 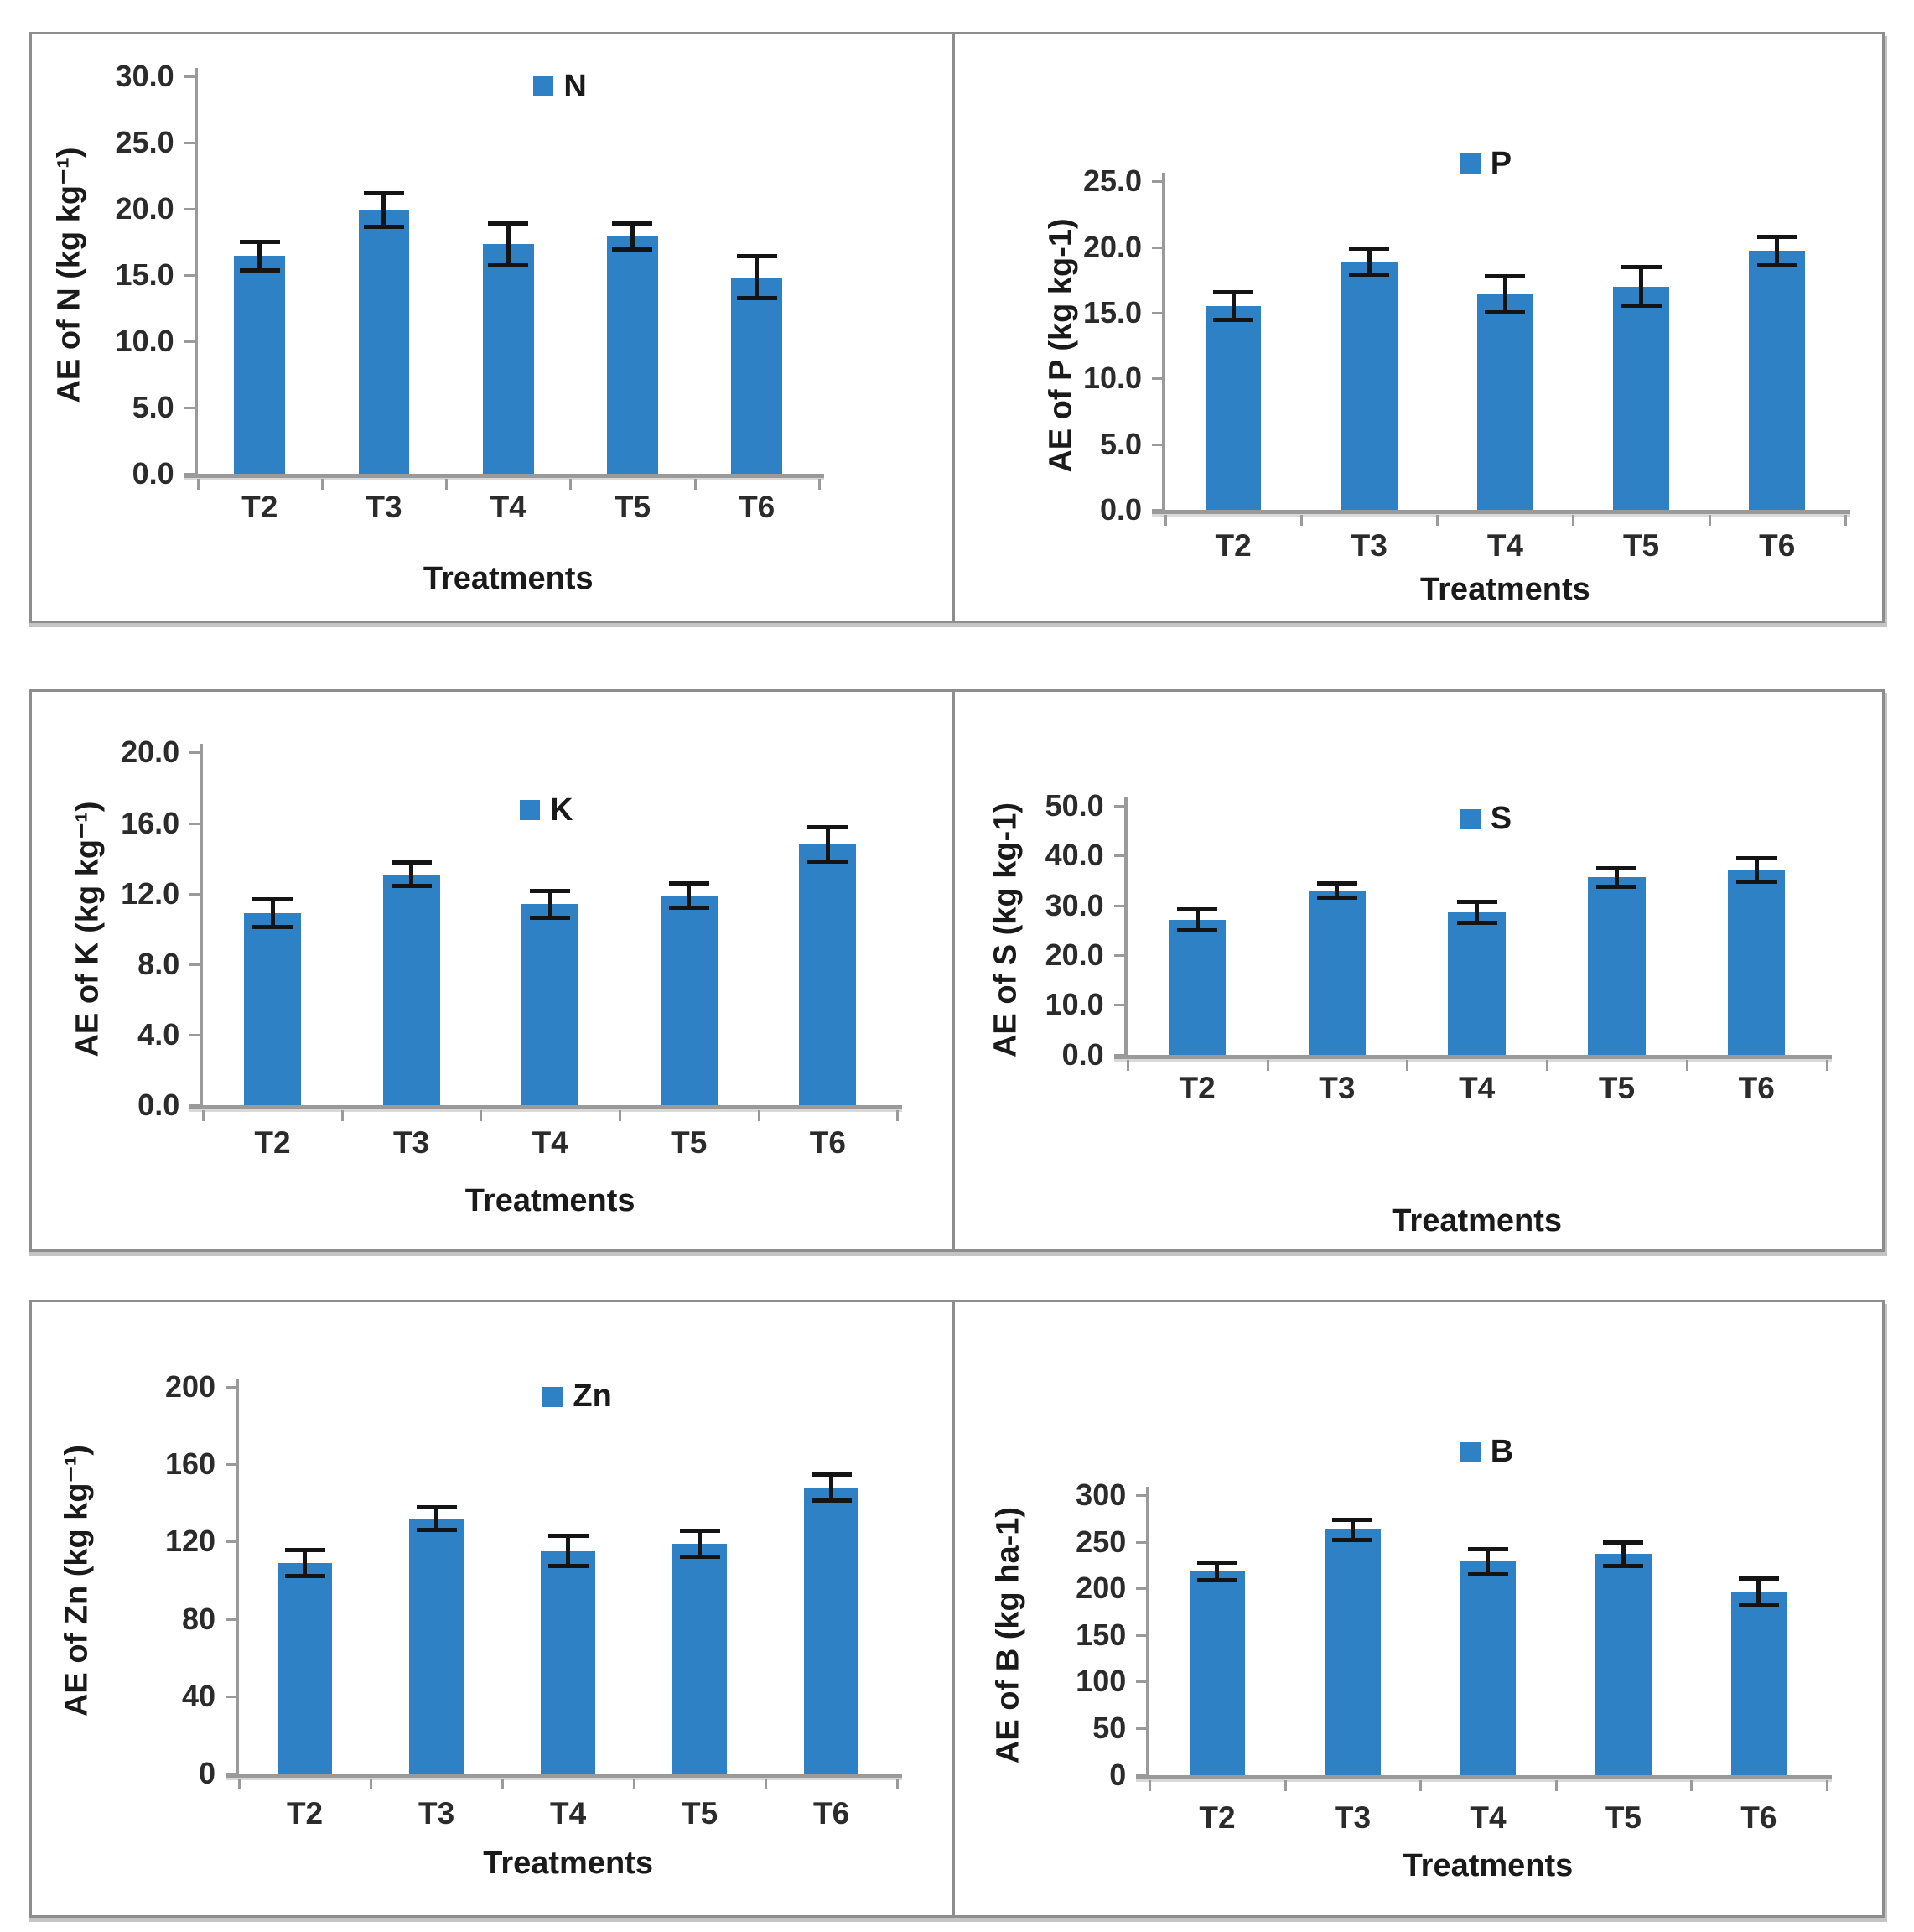 I want to click on y-tick-label: 40.0, so click(x=1074, y=855).